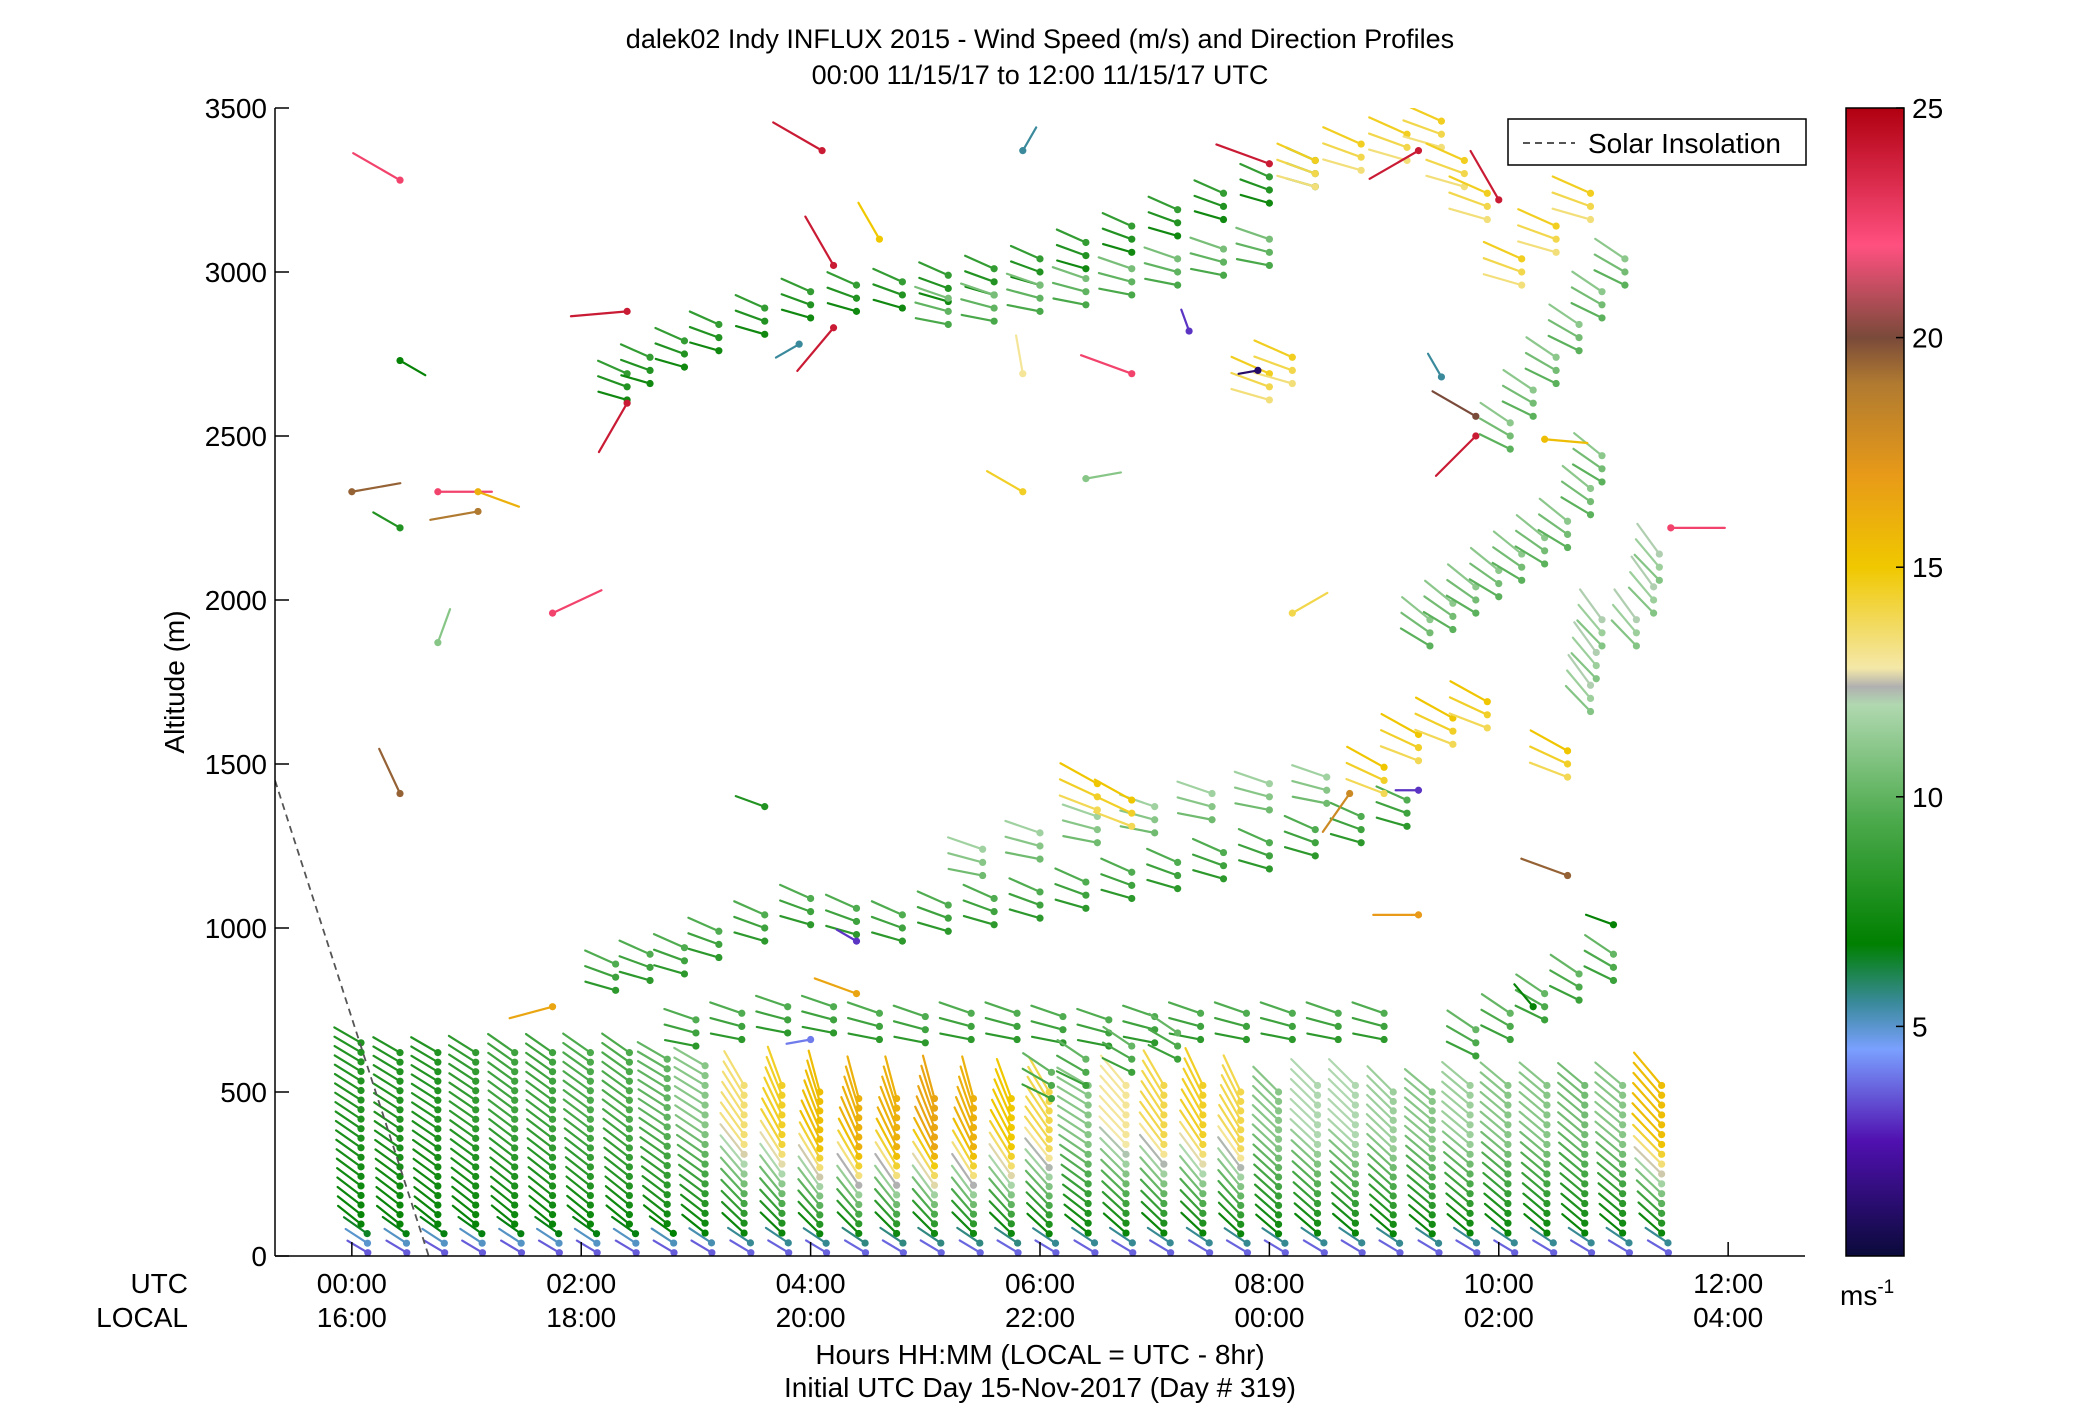 This screenshot has width=2098, height=1425. What do you see at coordinates (1867, 1294) in the screenshot?
I see `colorbar-unit: ms-1` at bounding box center [1867, 1294].